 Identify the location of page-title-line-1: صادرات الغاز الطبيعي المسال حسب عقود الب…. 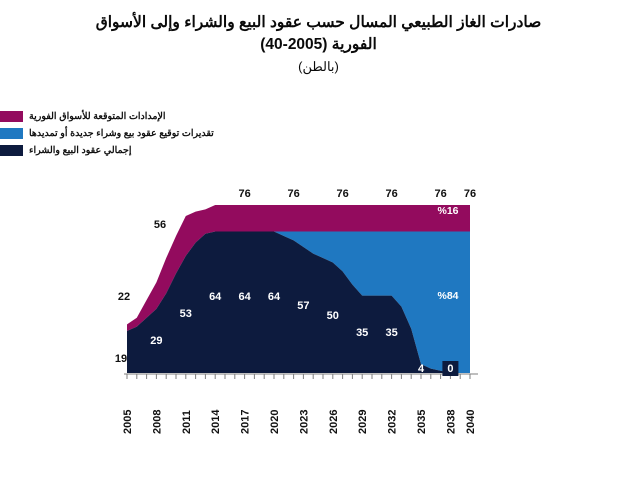
(318, 22).